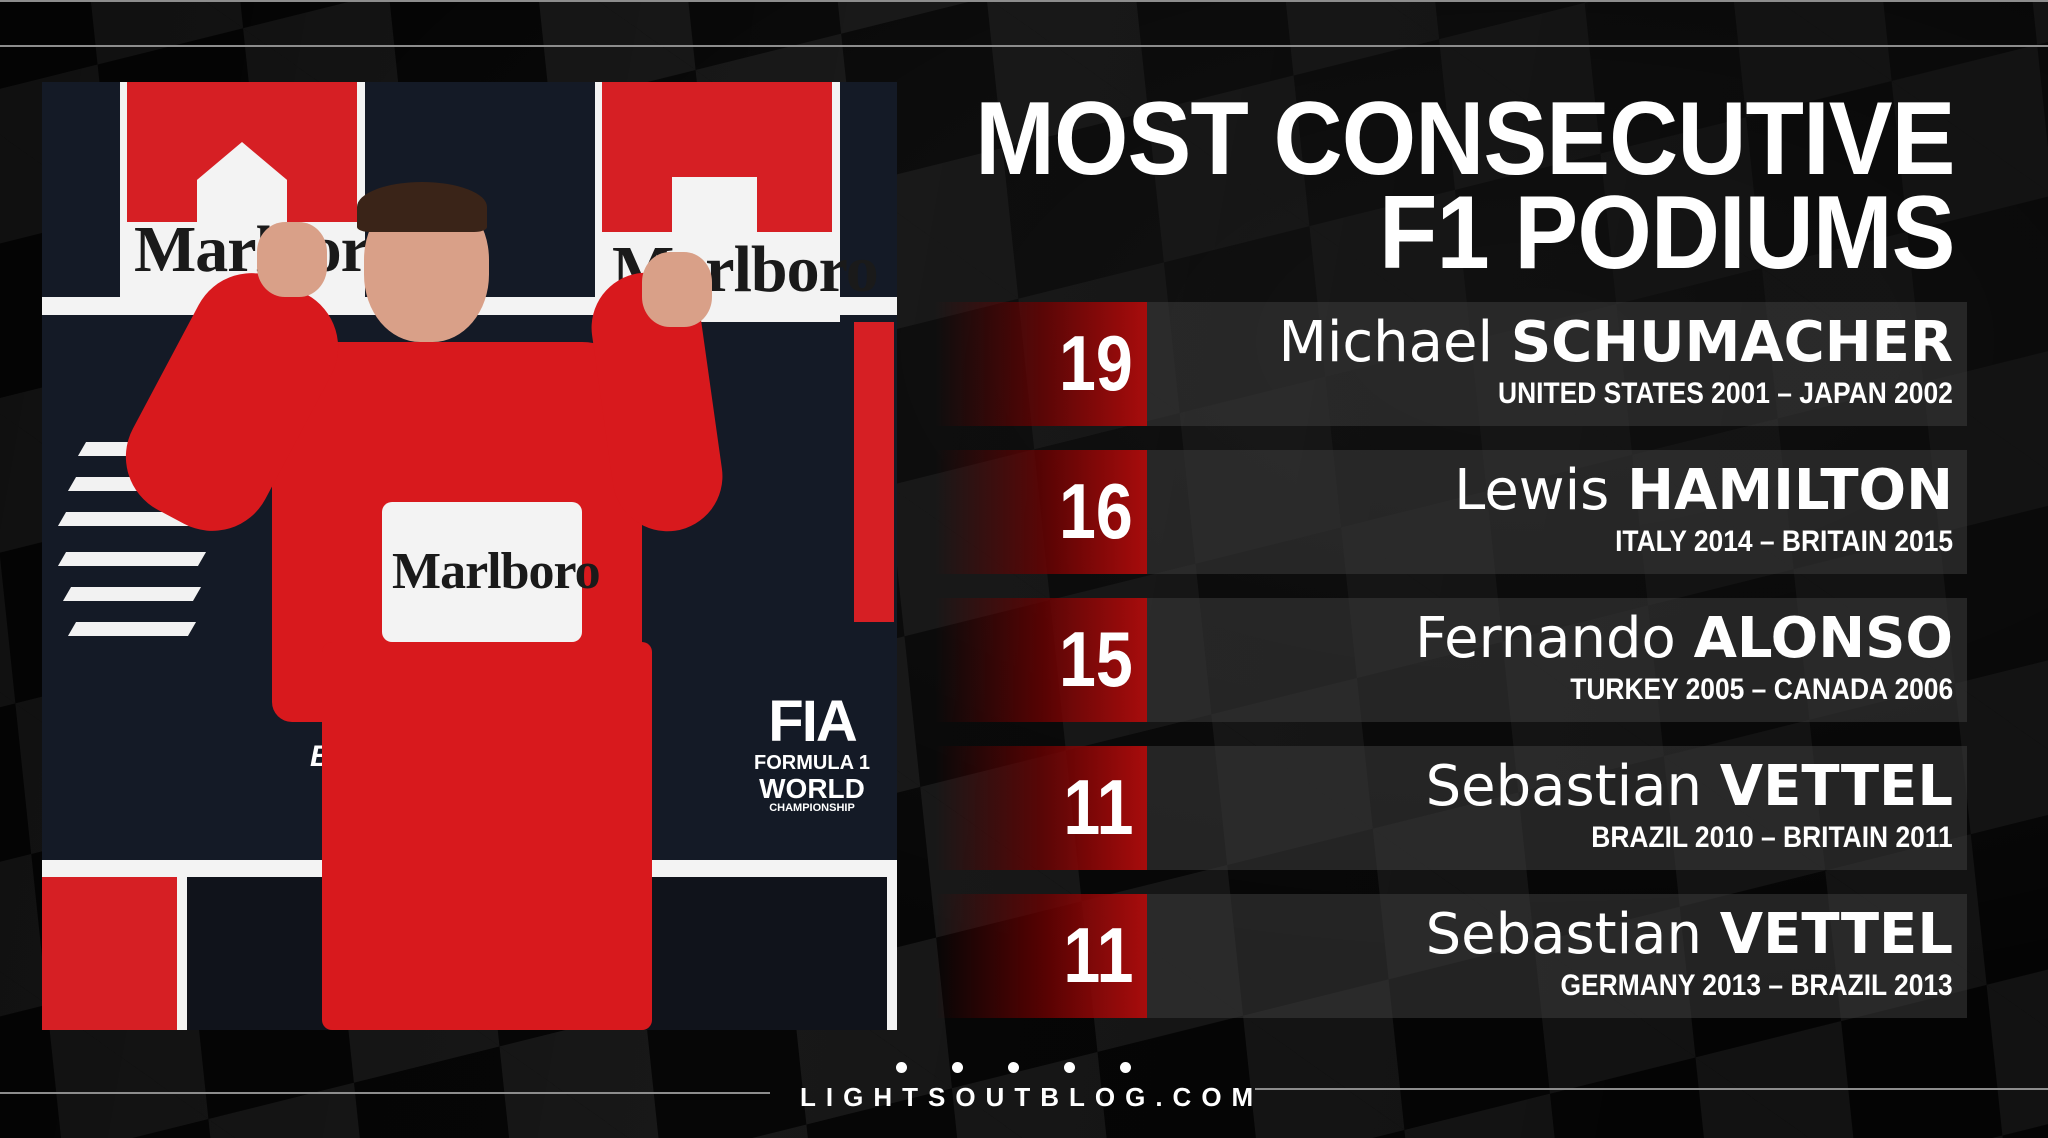 The image size is (2048, 1138). Describe the element at coordinates (1096, 659) in the screenshot. I see `streak-count: 15` at that location.